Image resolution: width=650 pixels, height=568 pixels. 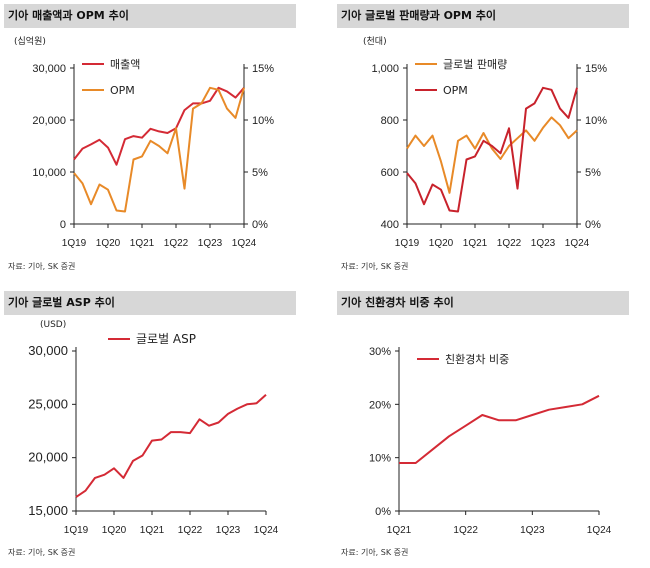 What do you see at coordinates (380, 405) in the screenshot?
I see `y-tick-label: 20%` at bounding box center [380, 405].